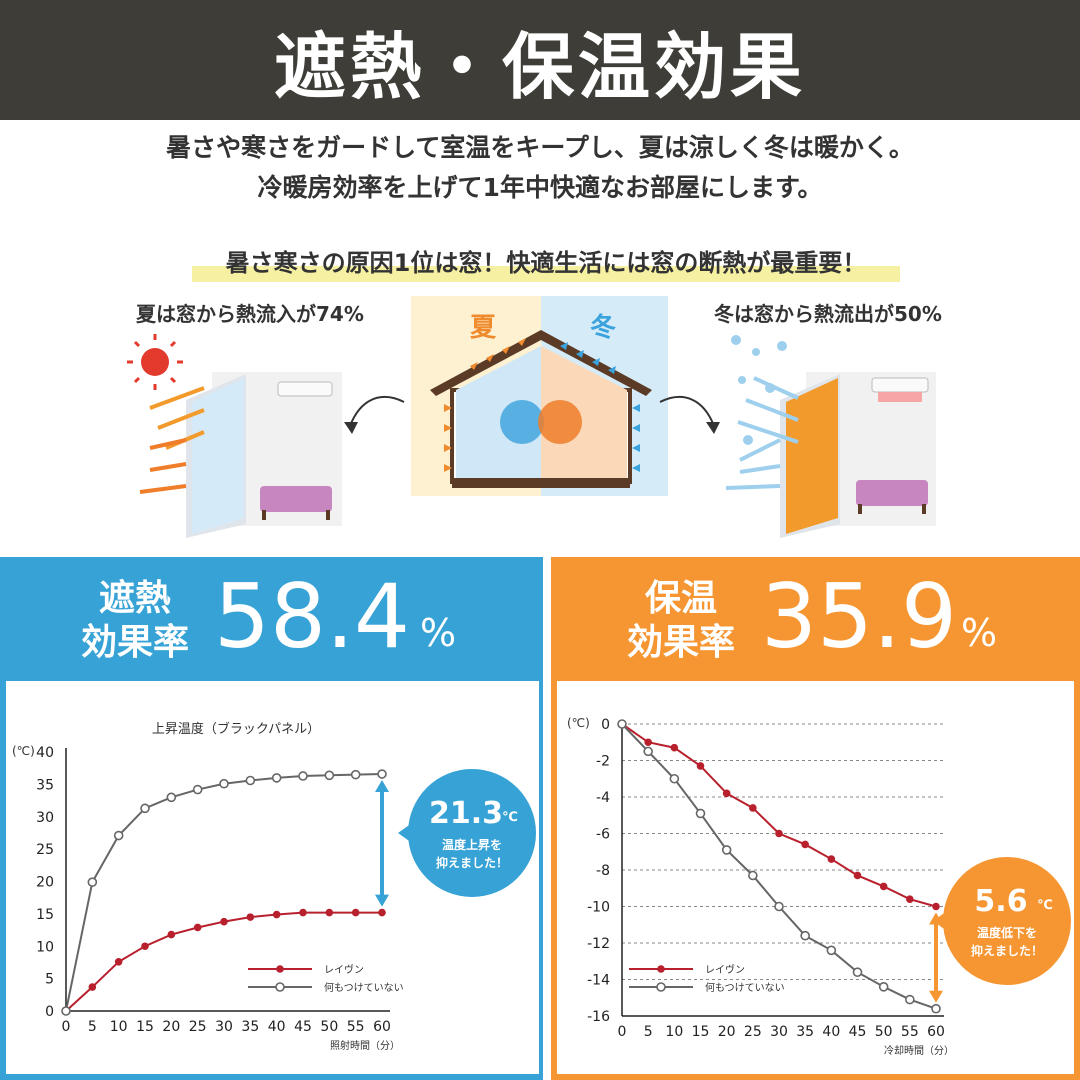 The width and height of the screenshot is (1080, 1080). I want to click on x-axis-label: 冷却時間（分）, so click(919, 1050).